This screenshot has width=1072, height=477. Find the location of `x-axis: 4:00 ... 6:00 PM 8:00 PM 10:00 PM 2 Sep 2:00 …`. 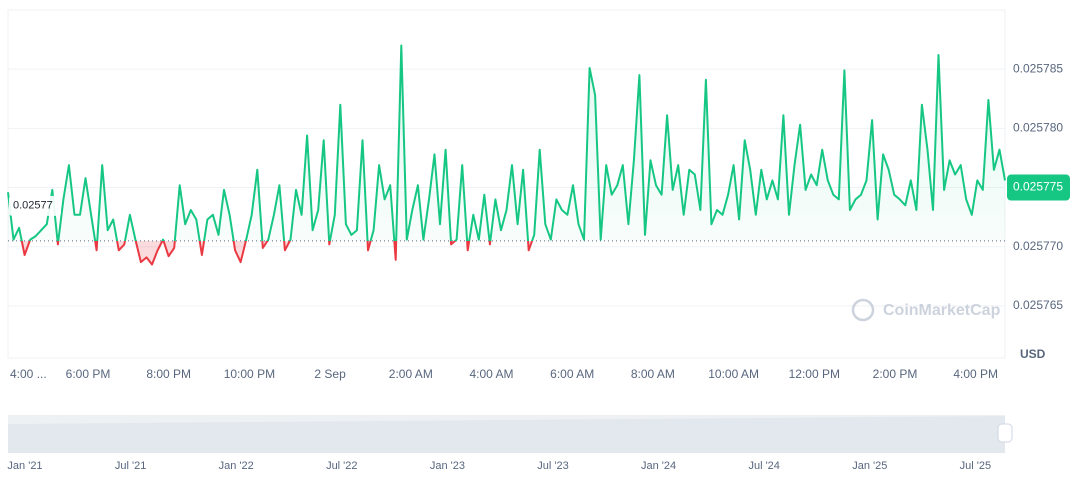

x-axis: 4:00 ... 6:00 PM 8:00 PM 10:00 PM 2 Sep 2:00 … is located at coordinates (504, 374).